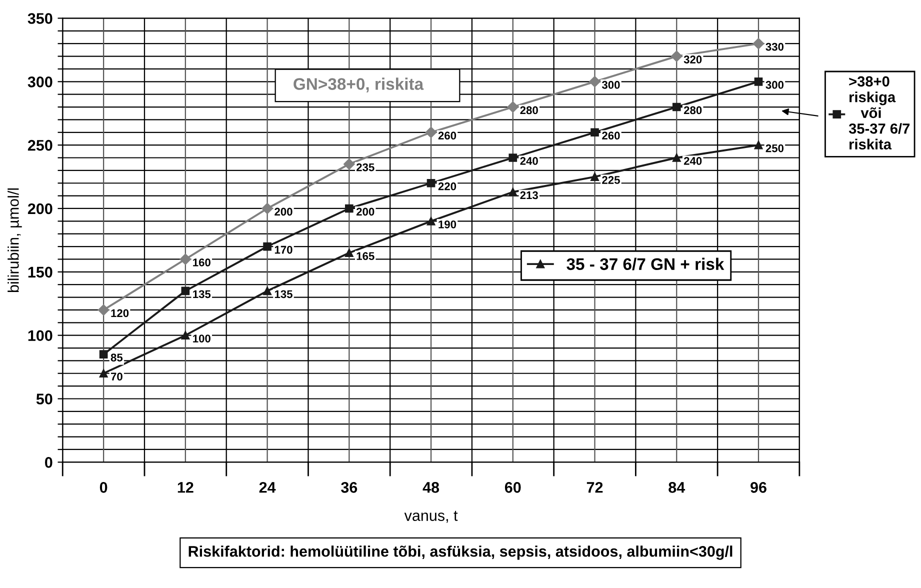  I want to click on text: GN>38+0, riskita, so click(359, 85).